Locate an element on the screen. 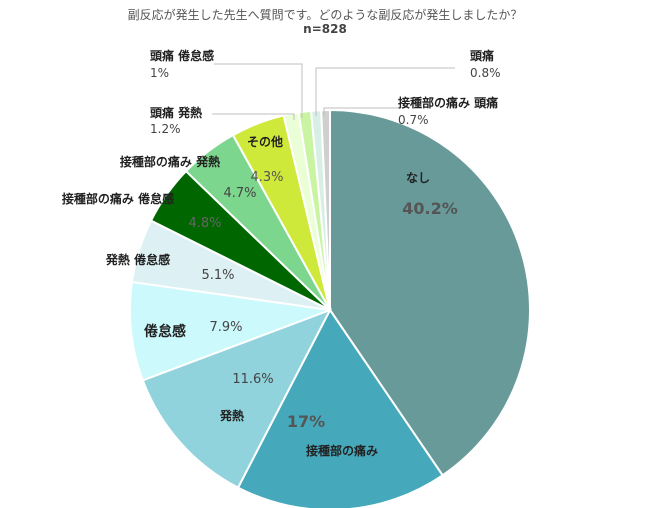  slice-value-8: 1.2% is located at coordinates (165, 129).